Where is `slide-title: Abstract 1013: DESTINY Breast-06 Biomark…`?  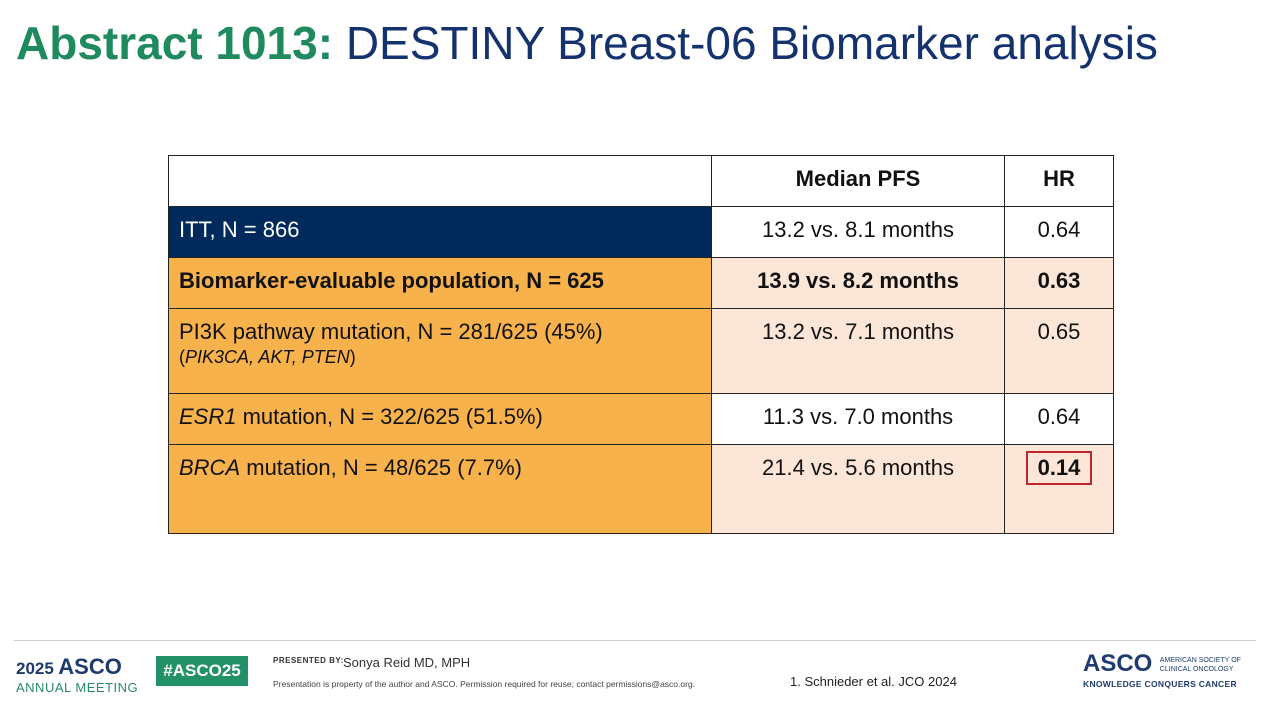 slide-title: Abstract 1013: DESTINY Breast-06 Biomark… is located at coordinates (587, 43).